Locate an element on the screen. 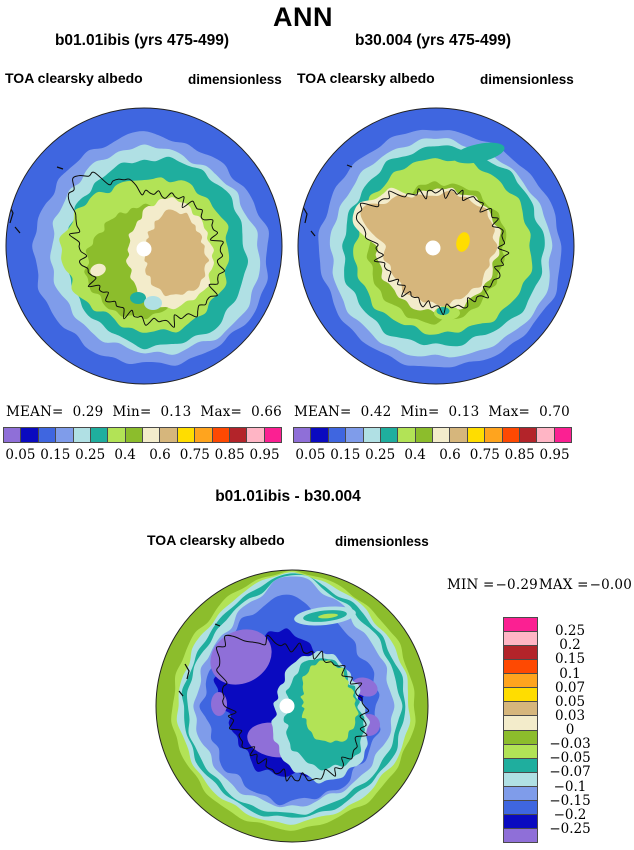 This screenshot has height=850, width=634. colorbar-tick-label: 0.75 is located at coordinates (484, 455).